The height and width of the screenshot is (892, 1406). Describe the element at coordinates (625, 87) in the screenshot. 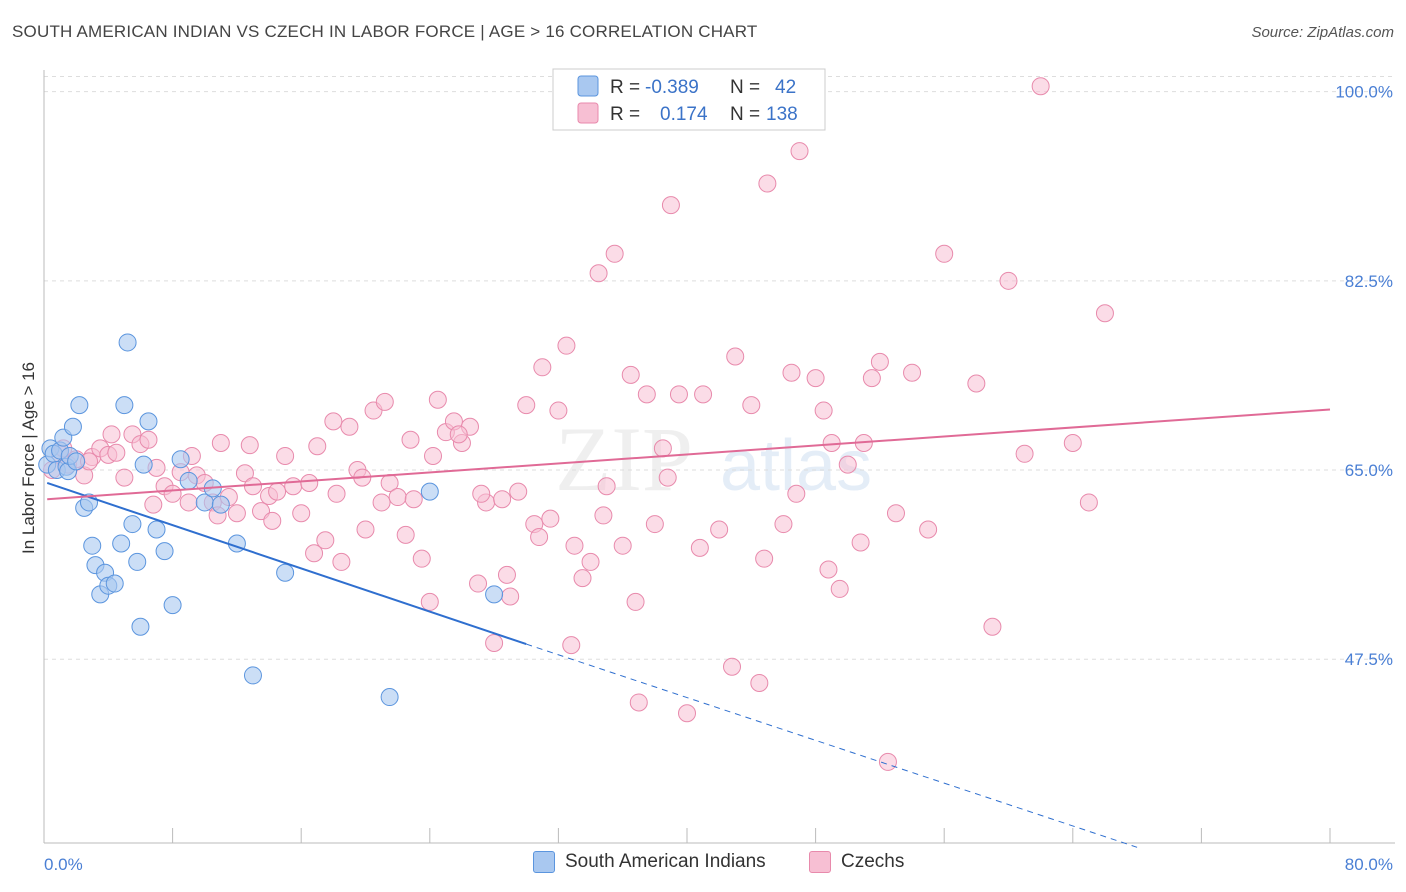

I see `legend-r-label-blue: R =` at that location.